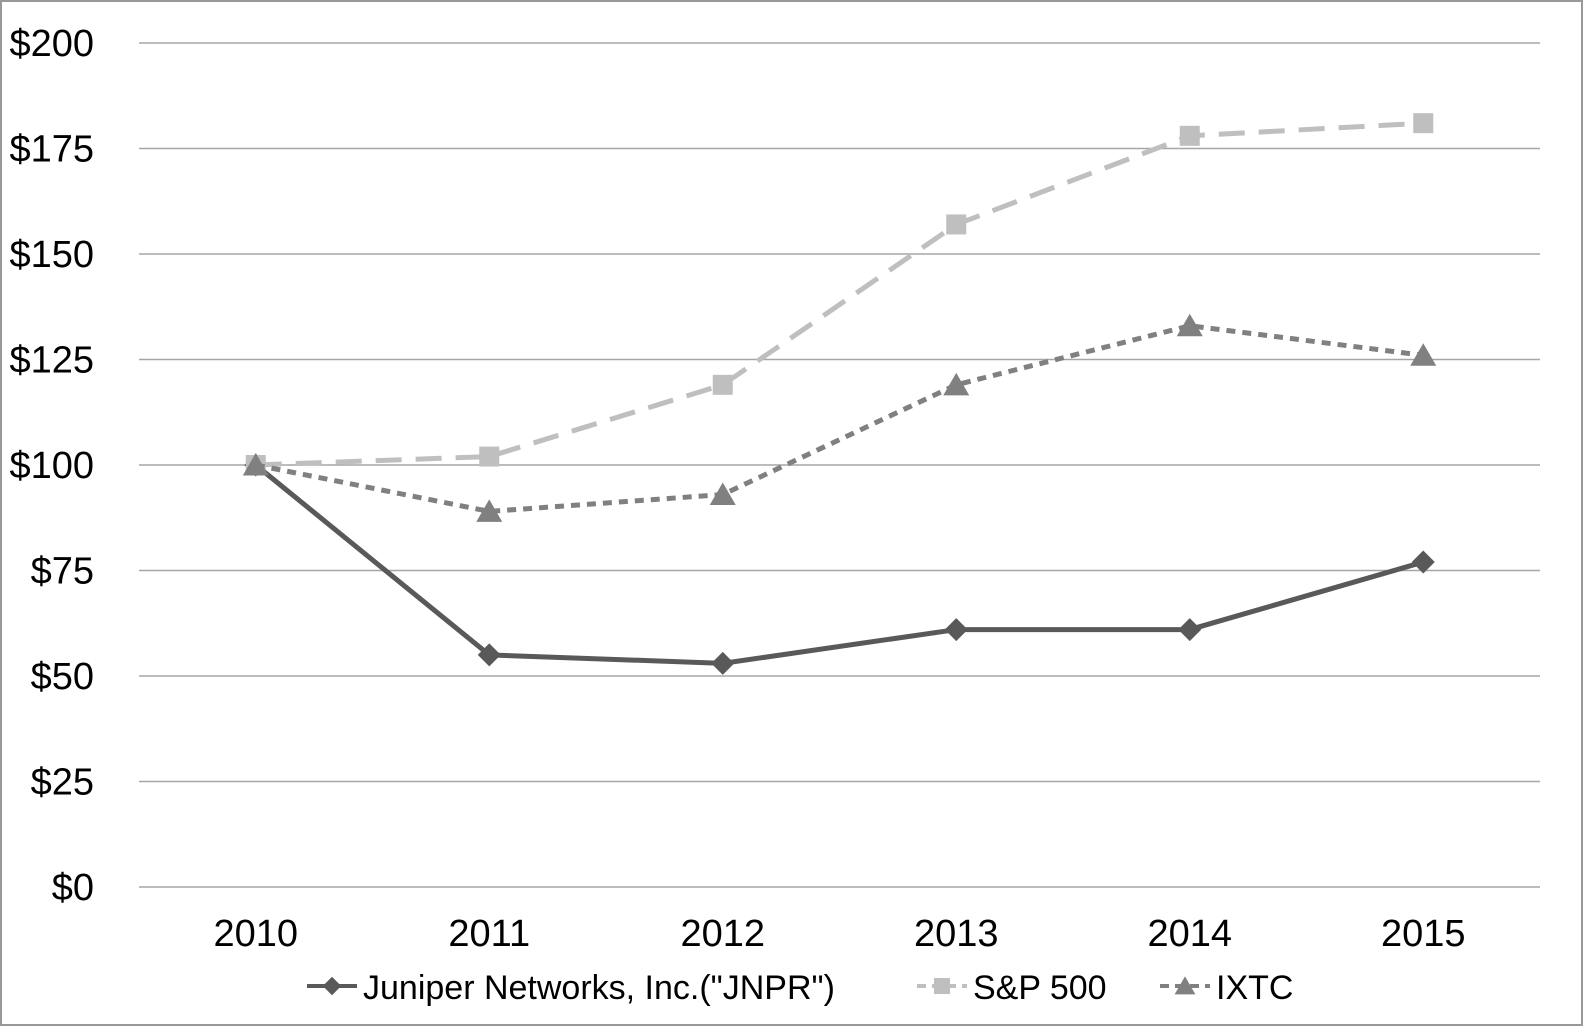 This screenshot has width=1583, height=1026. Describe the element at coordinates (51, 255) in the screenshot. I see `y-axis-tick-label: $150` at that location.